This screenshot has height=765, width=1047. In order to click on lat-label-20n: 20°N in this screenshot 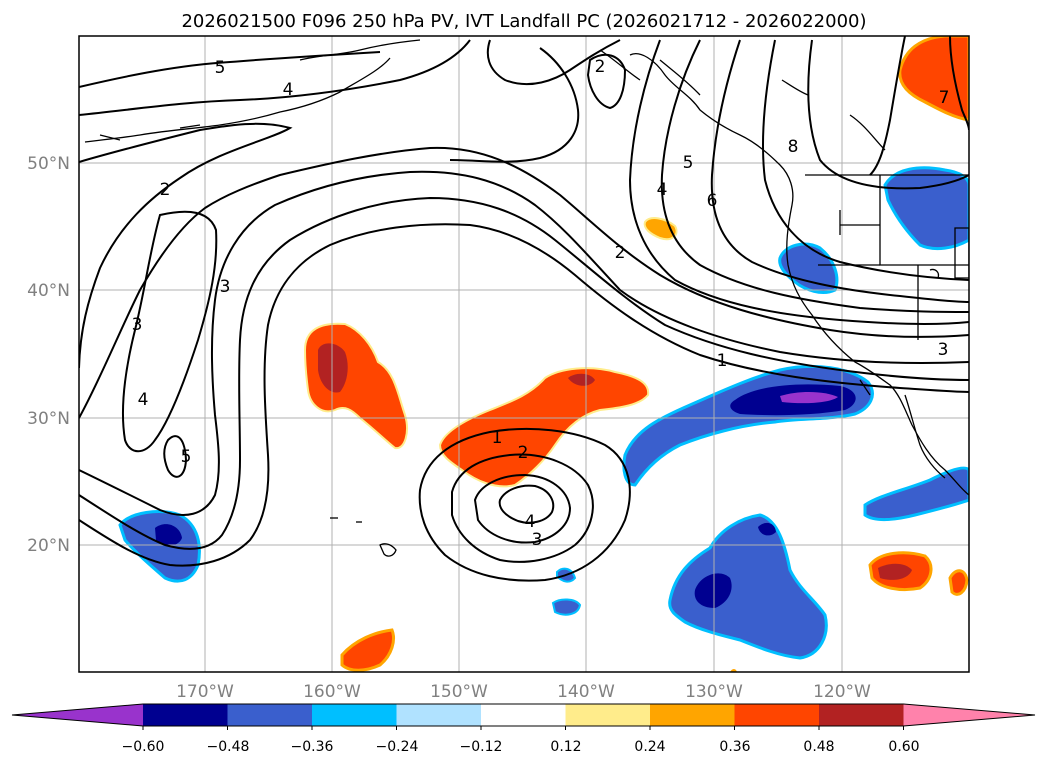, I will do `click(48, 546)`.